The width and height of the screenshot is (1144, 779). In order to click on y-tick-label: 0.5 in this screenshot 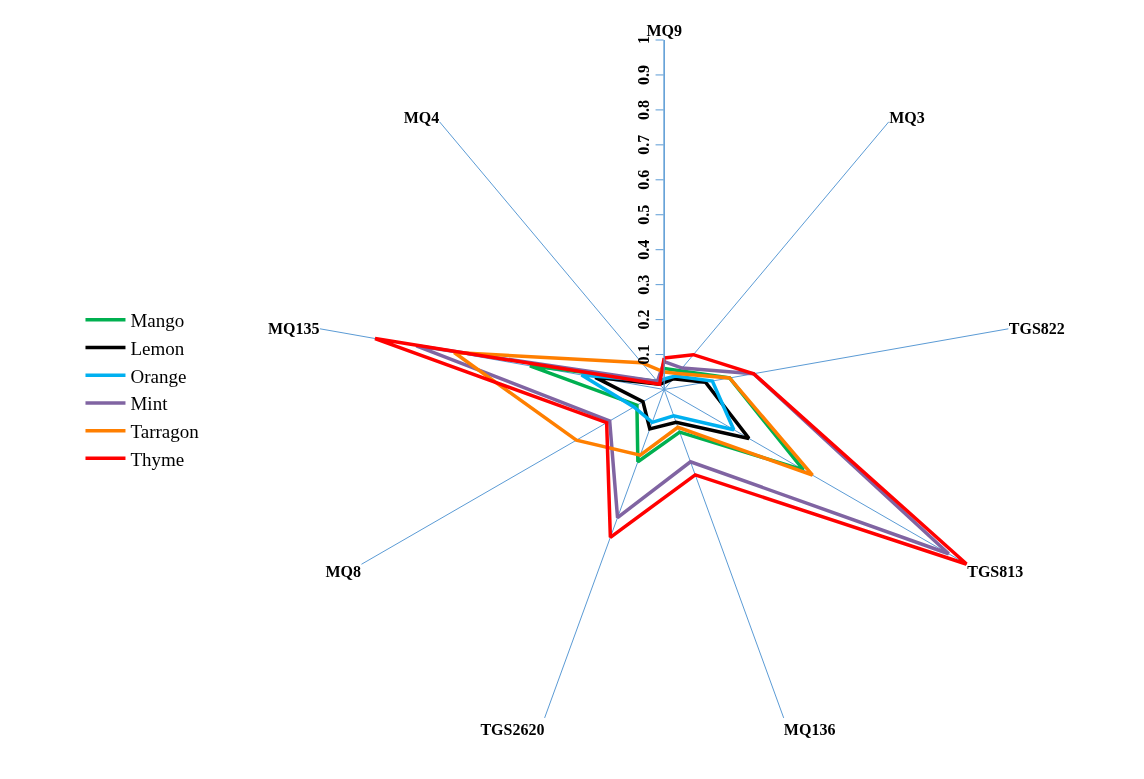, I will do `click(644, 214)`.